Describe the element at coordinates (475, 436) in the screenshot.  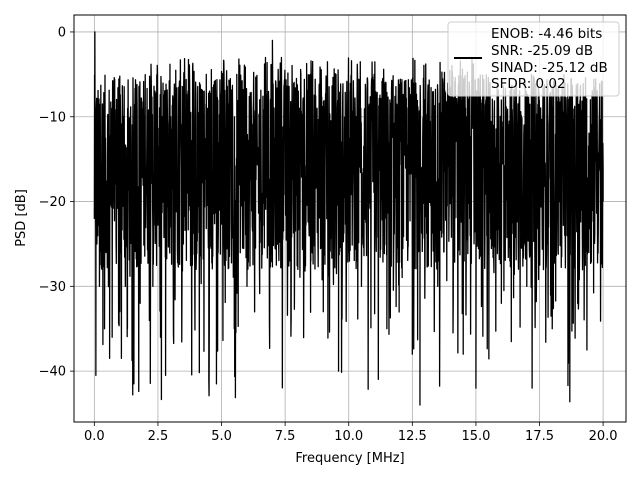
I see `x-tick-label: 15.0` at that location.